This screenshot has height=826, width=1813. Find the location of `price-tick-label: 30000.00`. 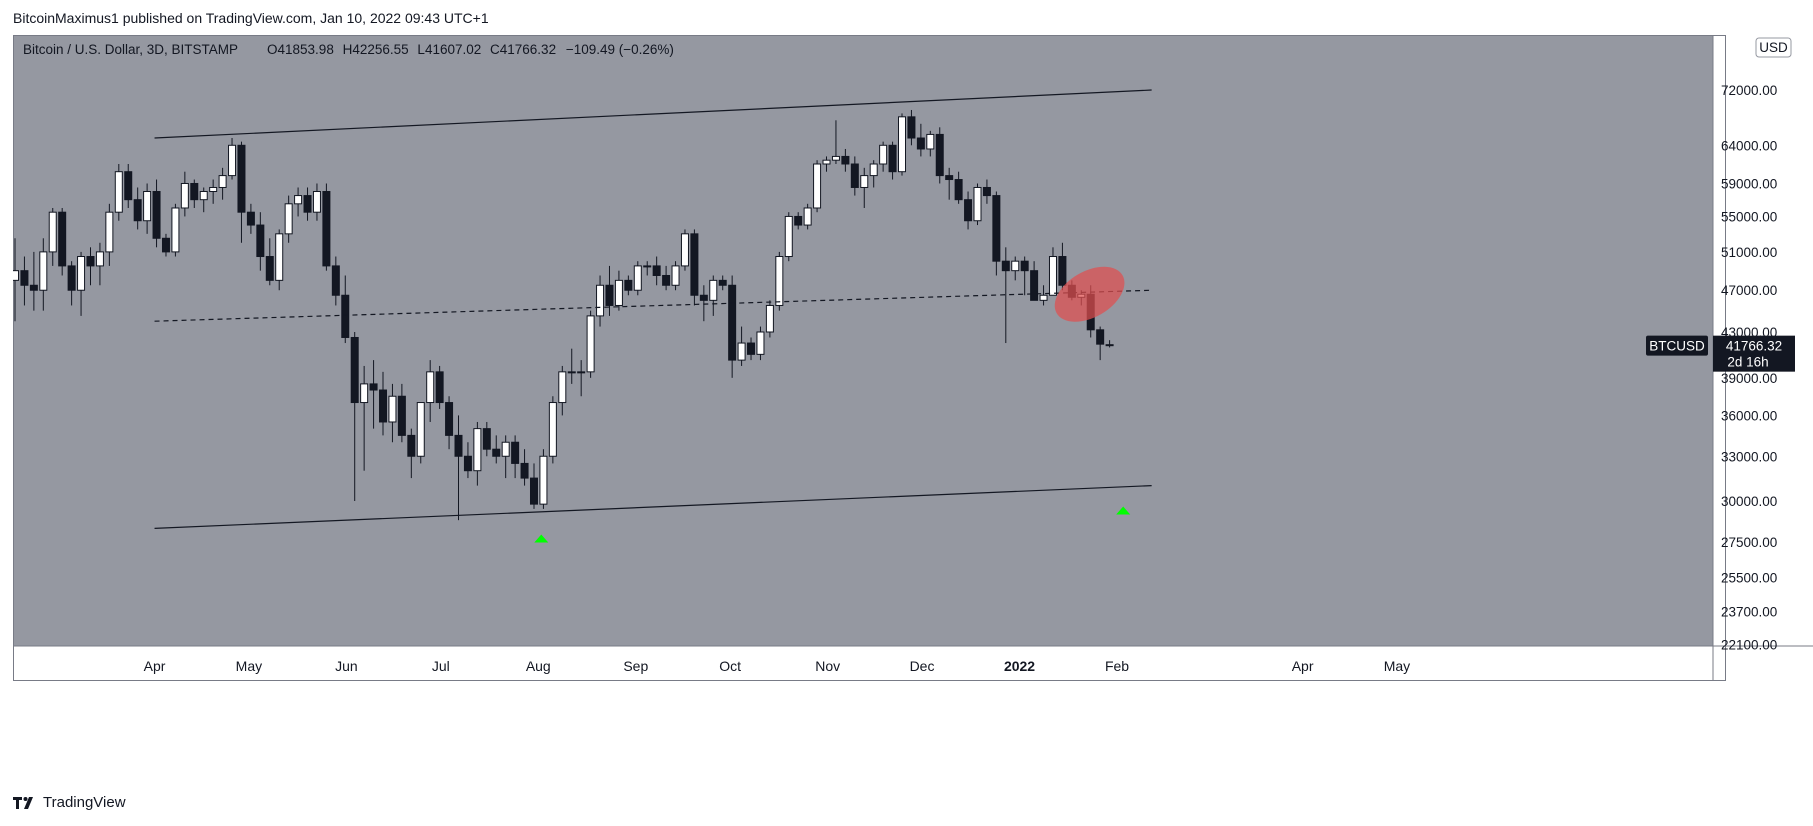

price-tick-label: 30000.00 is located at coordinates (1749, 501).